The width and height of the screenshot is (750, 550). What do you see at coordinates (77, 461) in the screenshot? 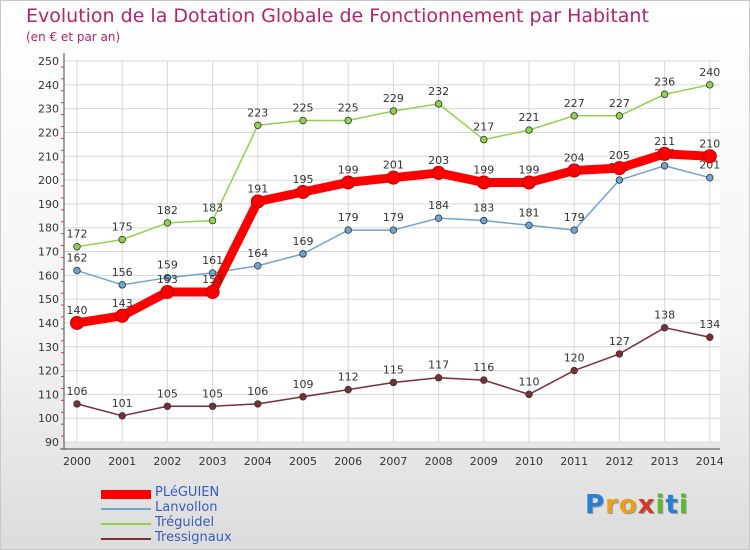
I see `x-tick-label: 2000` at bounding box center [77, 461].